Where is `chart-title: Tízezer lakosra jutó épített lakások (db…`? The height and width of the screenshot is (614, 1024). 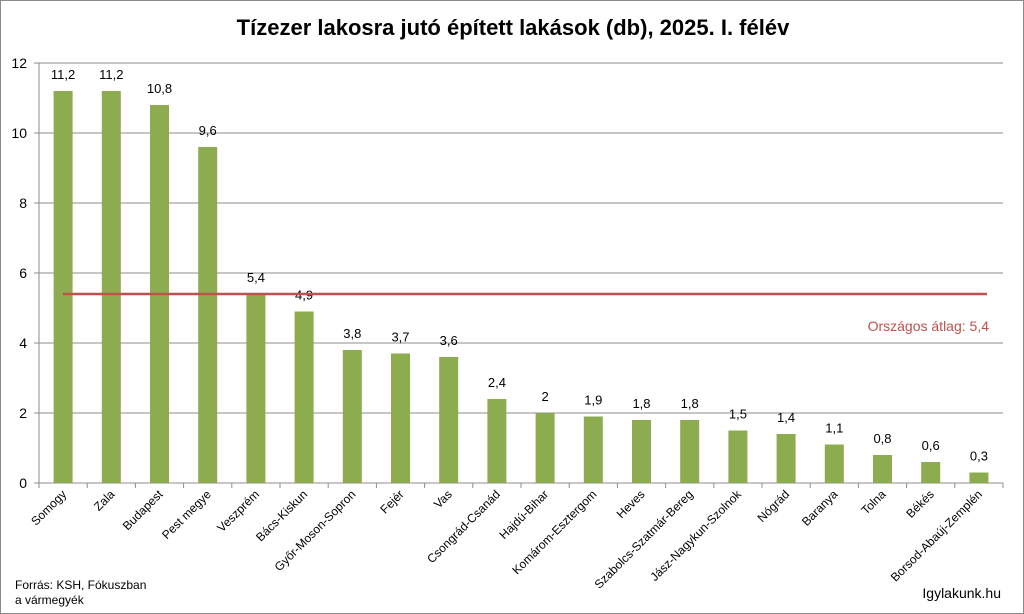
chart-title: Tízezer lakosra jutó épített lakások (db… is located at coordinates (513, 27).